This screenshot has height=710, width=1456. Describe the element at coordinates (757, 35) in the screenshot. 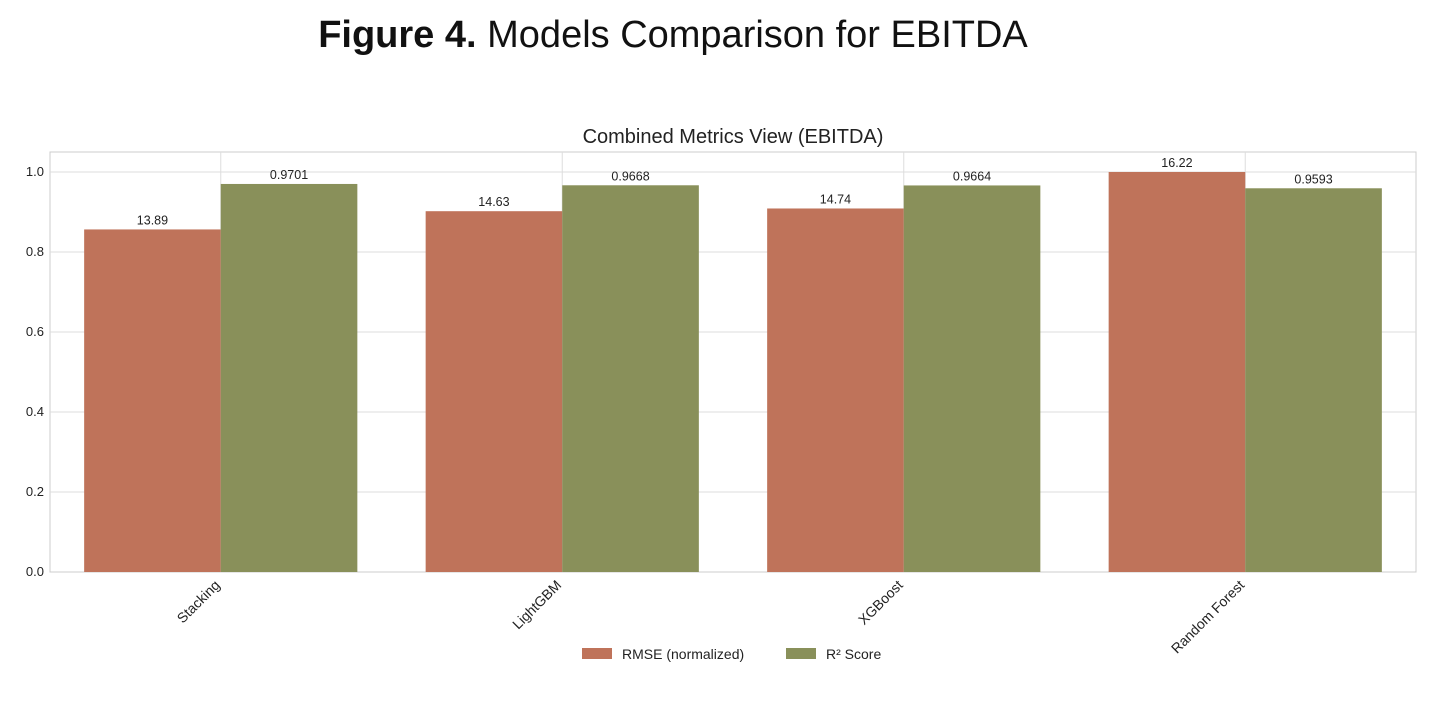

I see `figure-caption: Models Comparison for EBITDA` at that location.